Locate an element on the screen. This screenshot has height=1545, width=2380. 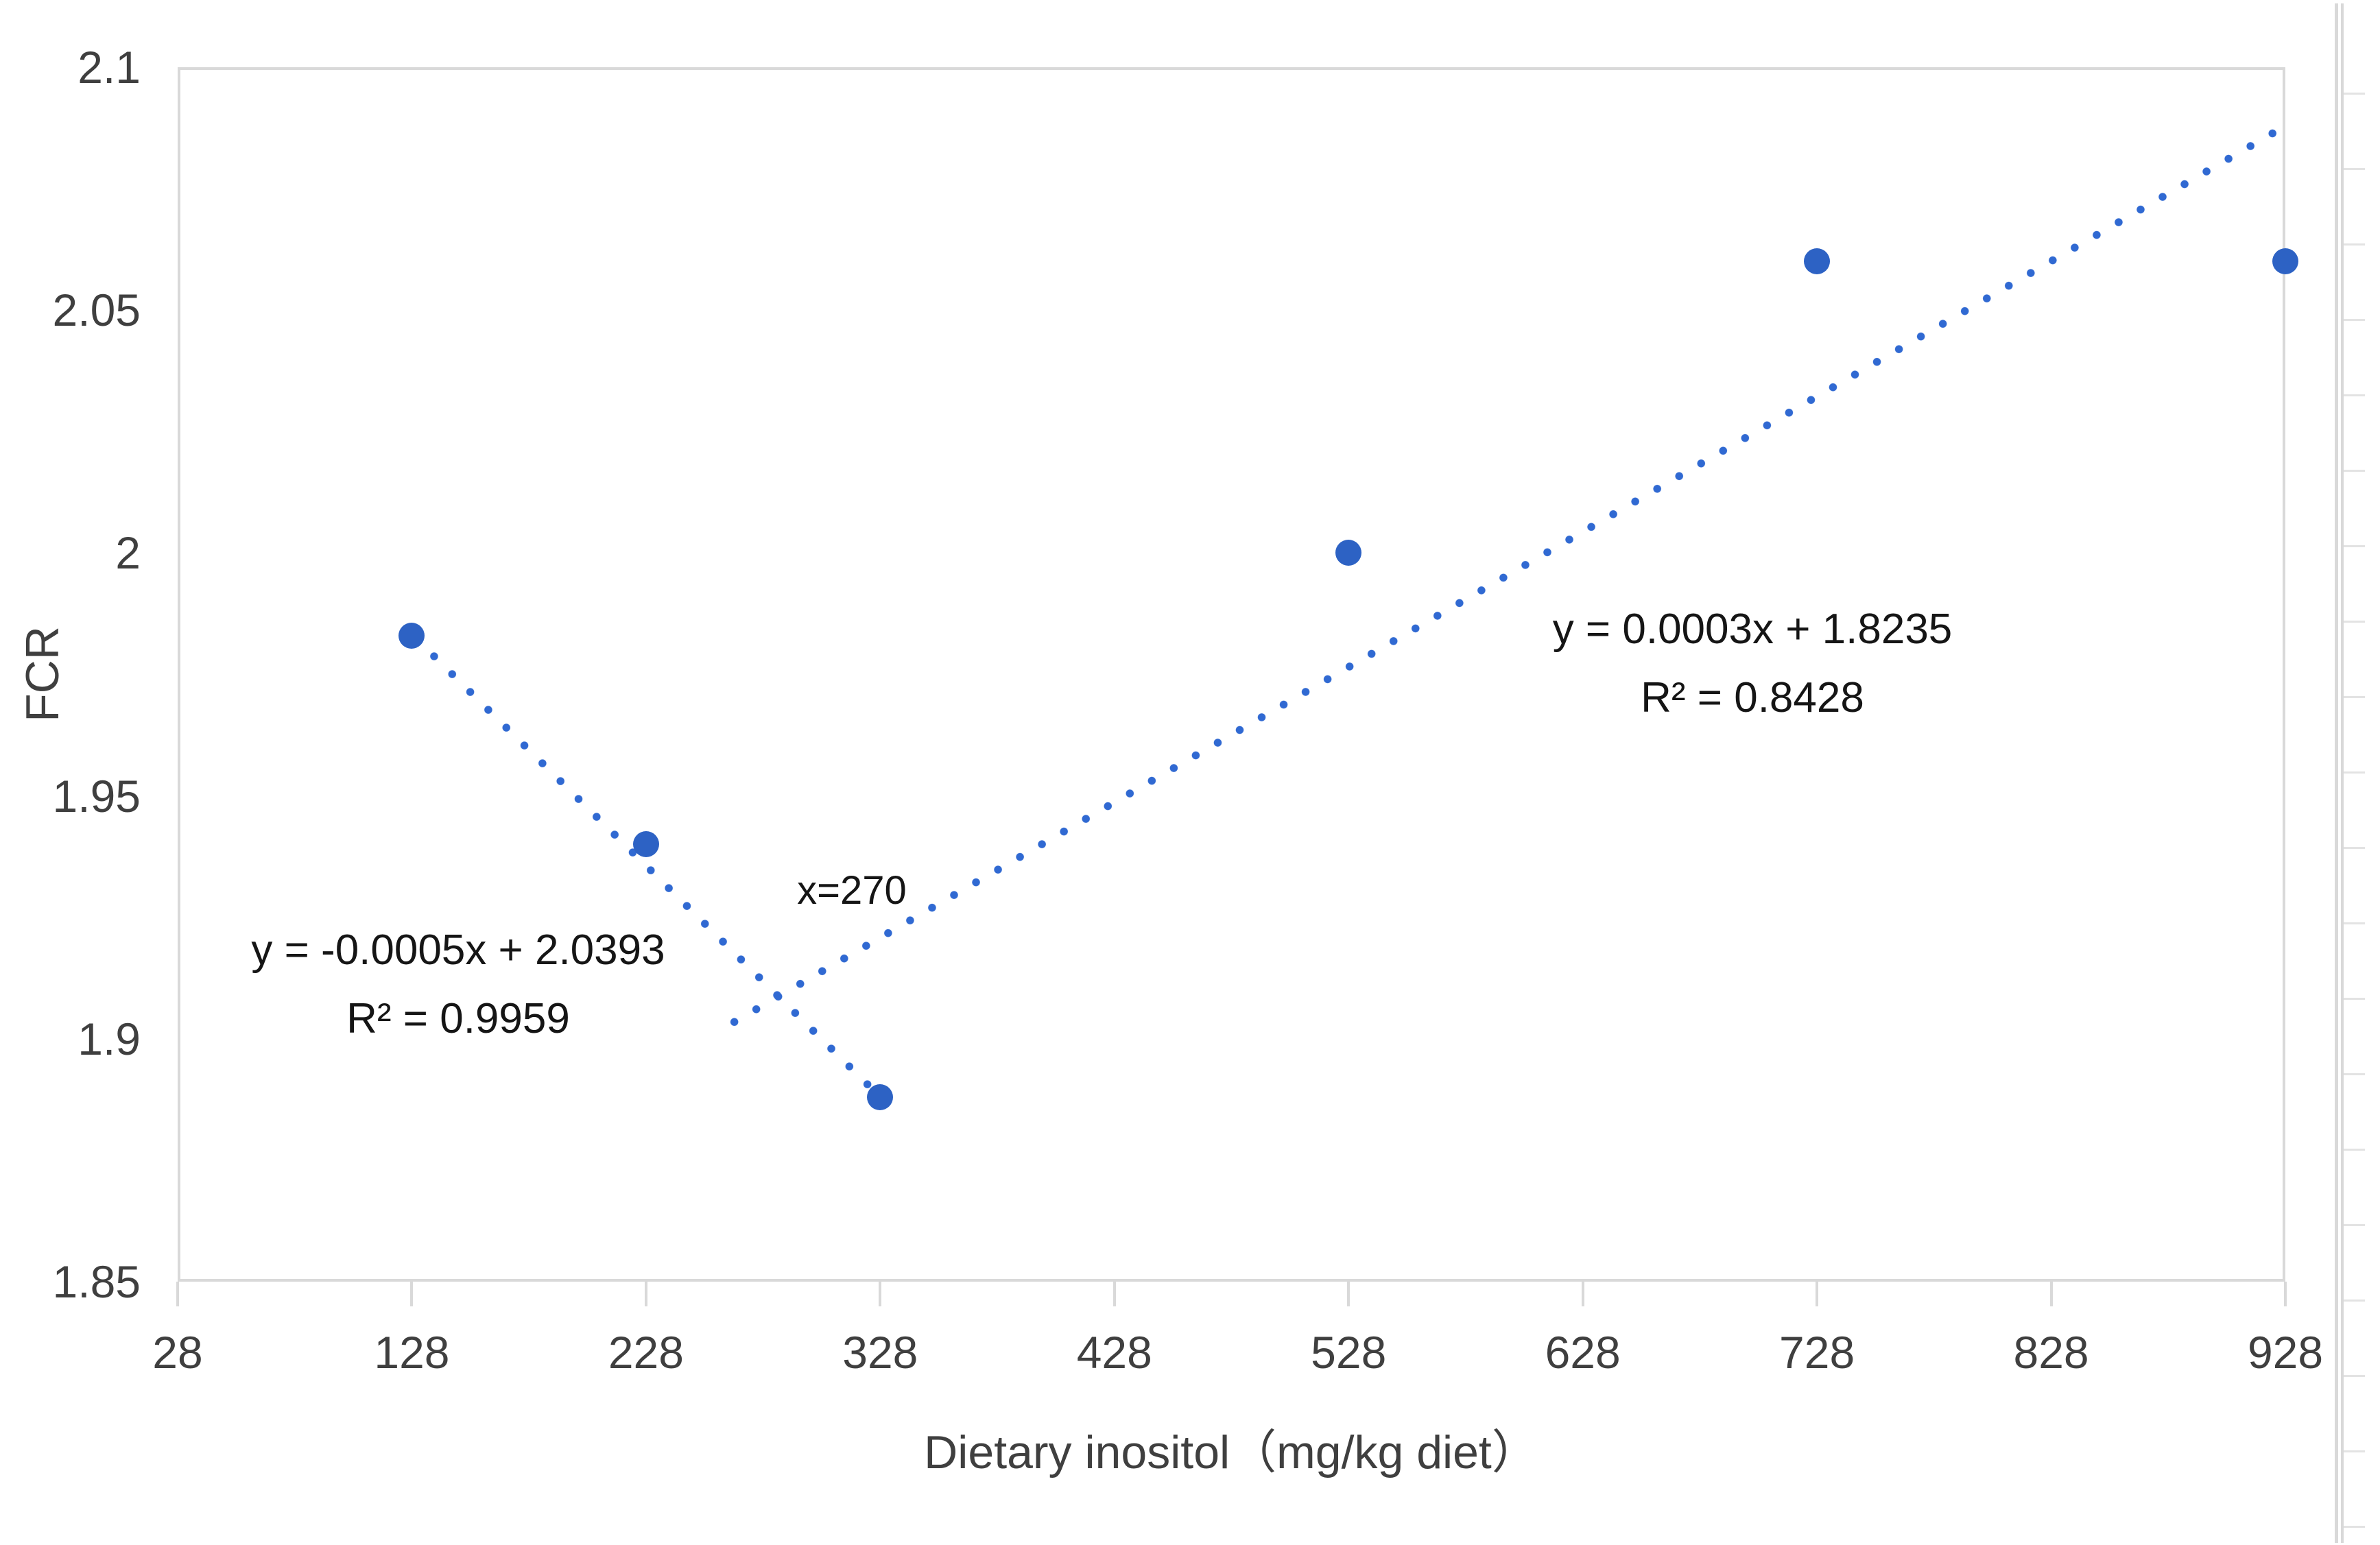
y-axis-tick-label: 2.05 is located at coordinates (96, 311).